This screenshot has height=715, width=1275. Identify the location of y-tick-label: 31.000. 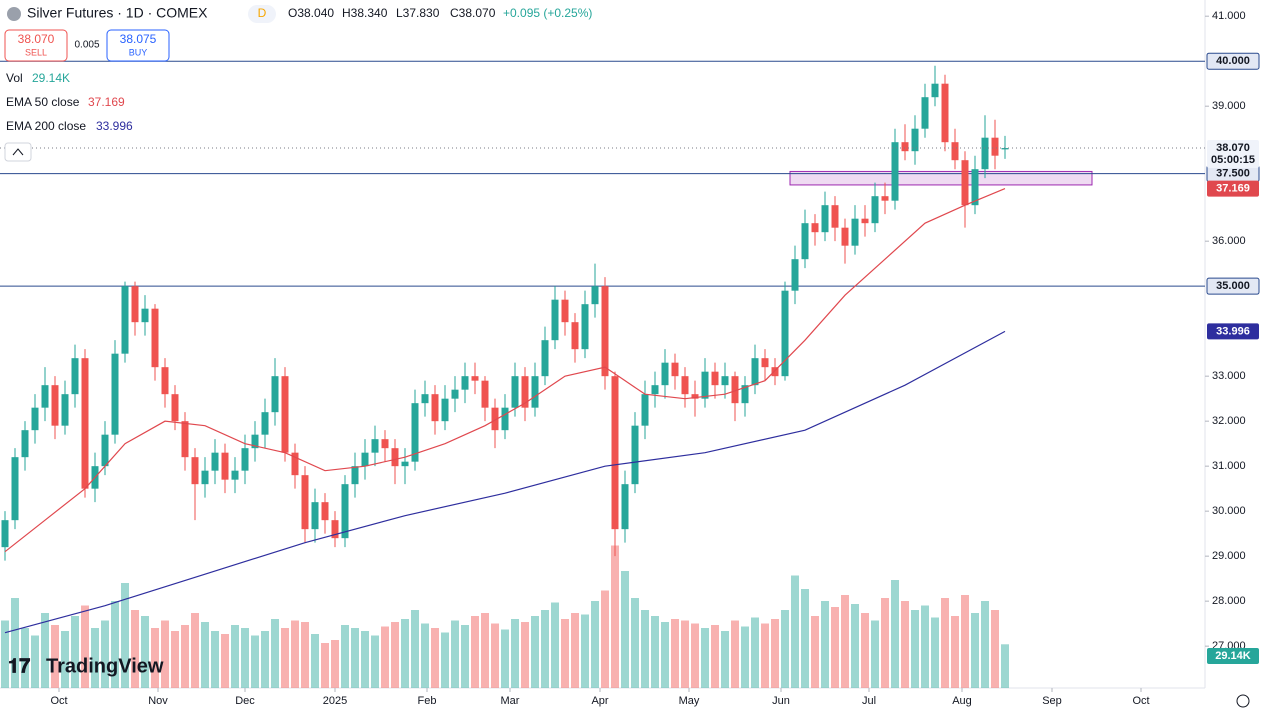
(1229, 466).